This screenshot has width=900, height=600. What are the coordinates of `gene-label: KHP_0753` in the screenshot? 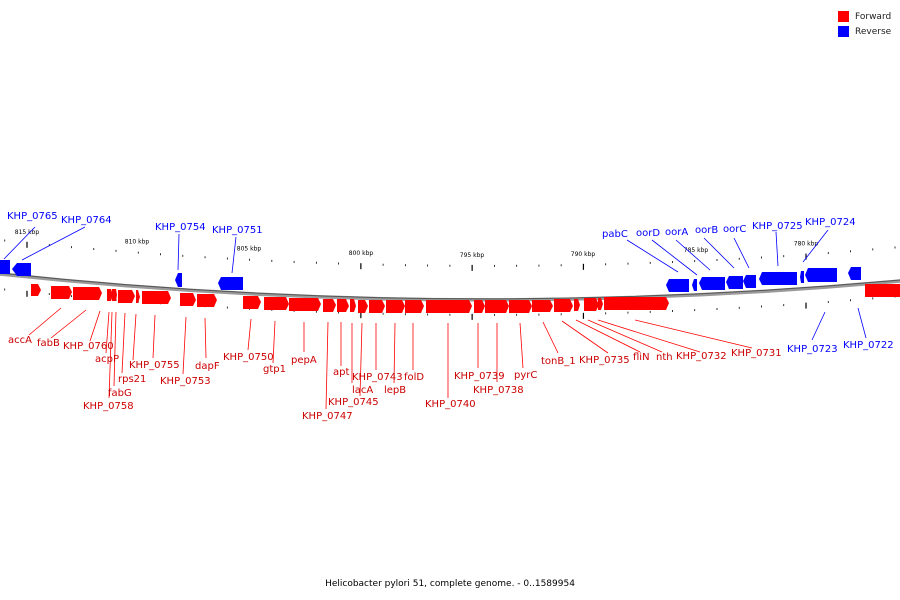 It's located at (185, 381).